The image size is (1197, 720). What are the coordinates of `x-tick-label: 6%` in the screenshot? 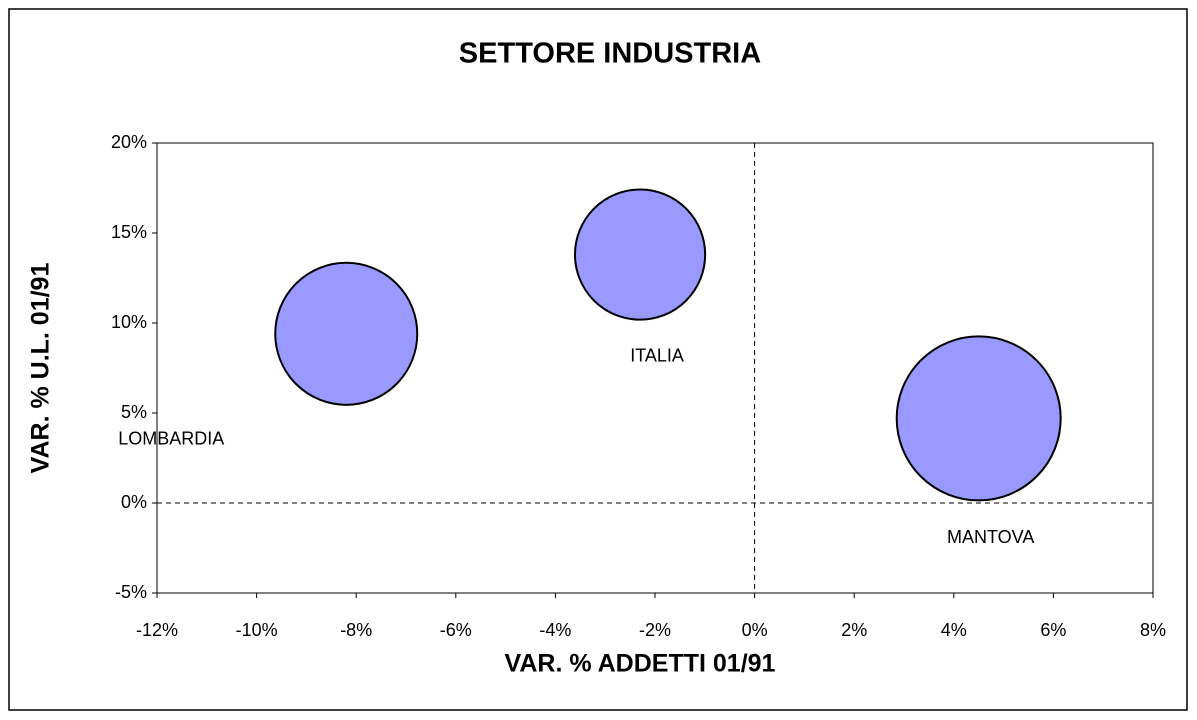 It's located at (1053, 630).